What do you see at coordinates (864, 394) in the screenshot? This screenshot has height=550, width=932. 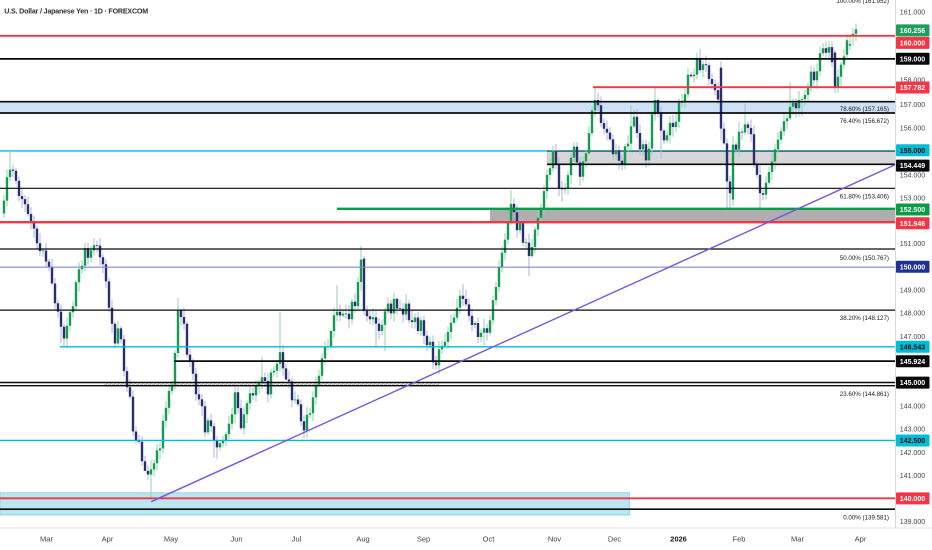 I see `svg-text: 23.60% (144.861)` at bounding box center [864, 394].